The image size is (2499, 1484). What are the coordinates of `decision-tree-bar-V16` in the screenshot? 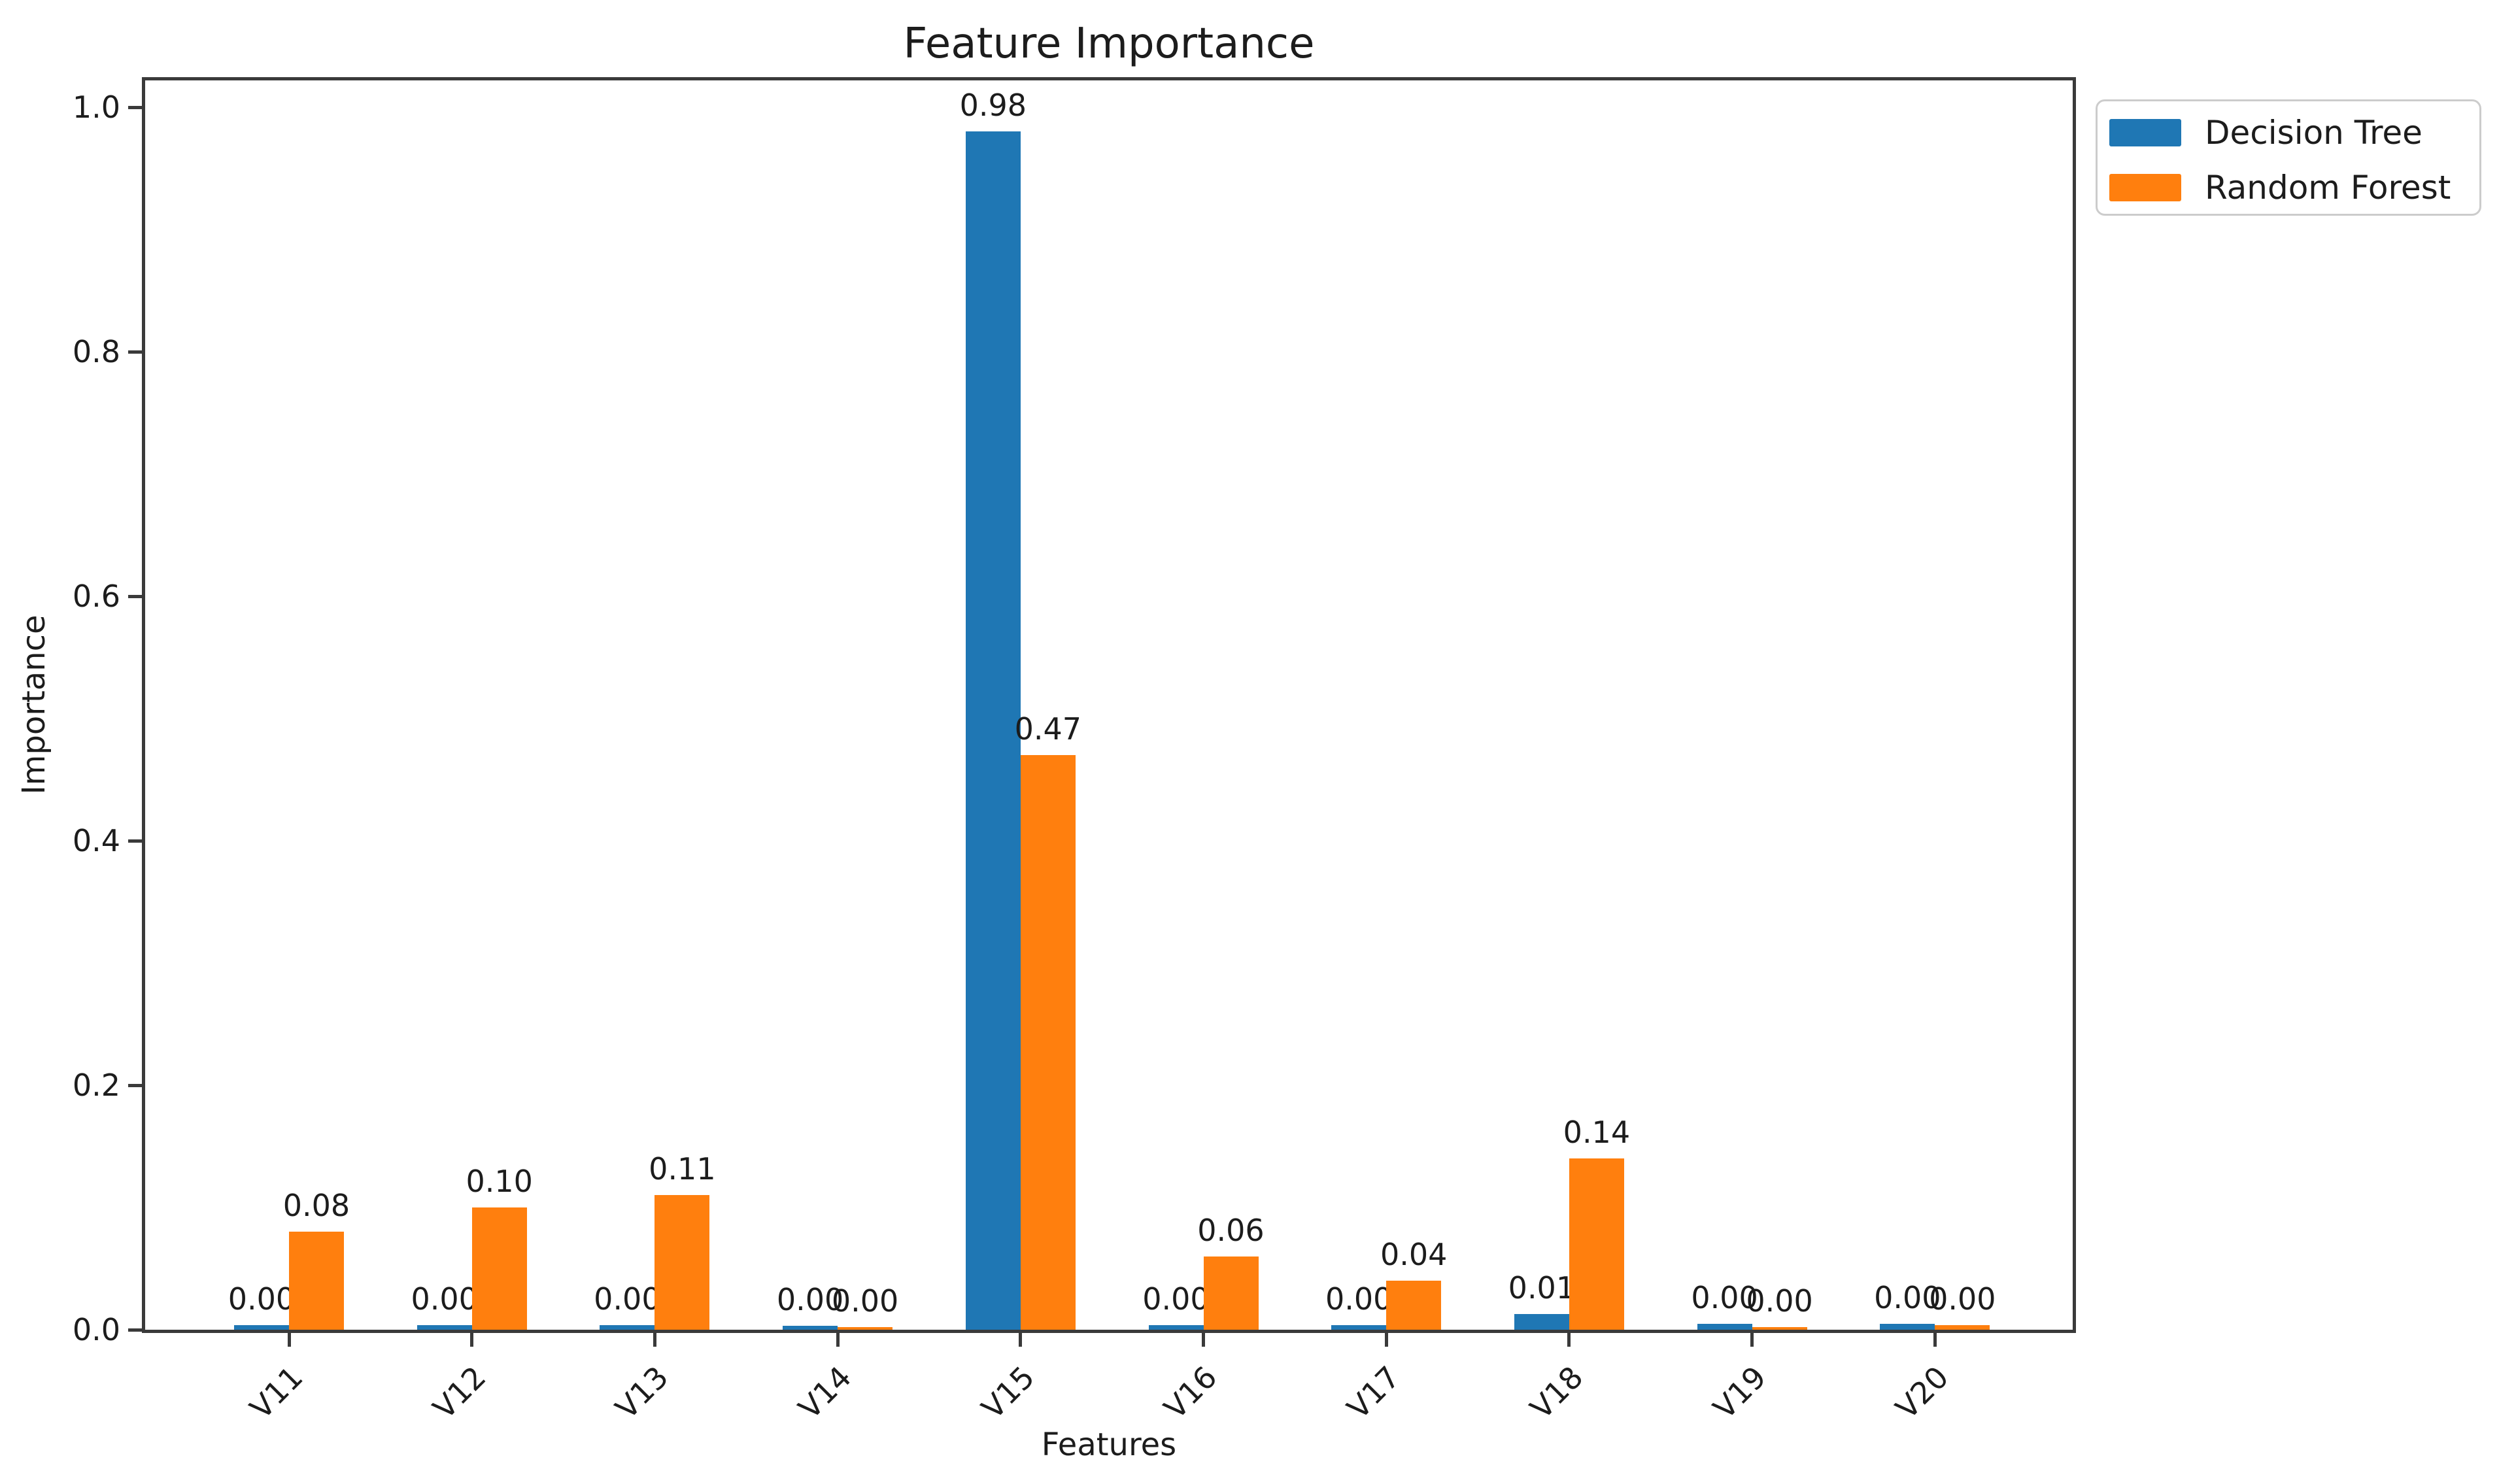 It's located at (1176, 1327).